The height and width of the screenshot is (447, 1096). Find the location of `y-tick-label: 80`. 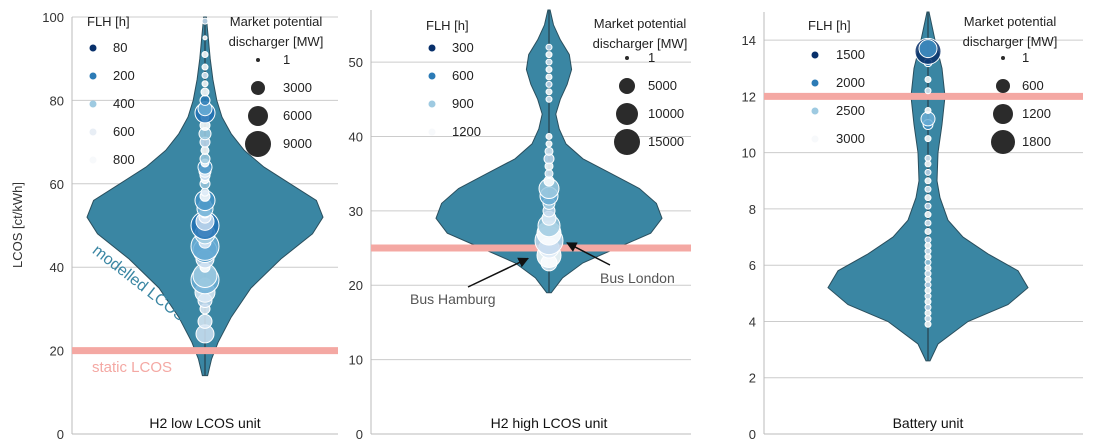

y-tick-label: 80 is located at coordinates (57, 100).